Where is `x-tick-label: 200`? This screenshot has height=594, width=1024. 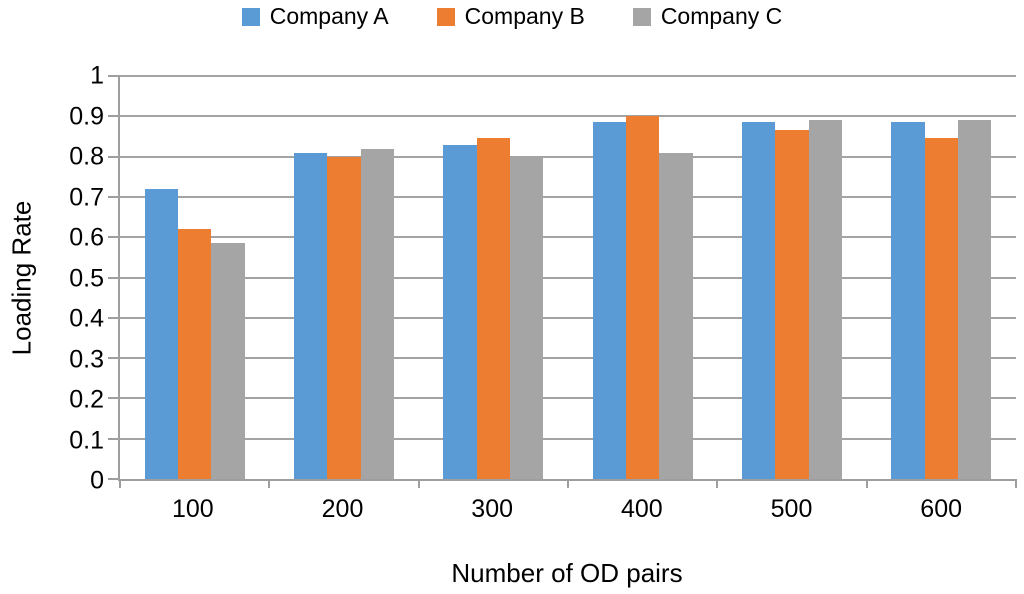 x-tick-label: 200 is located at coordinates (342, 509).